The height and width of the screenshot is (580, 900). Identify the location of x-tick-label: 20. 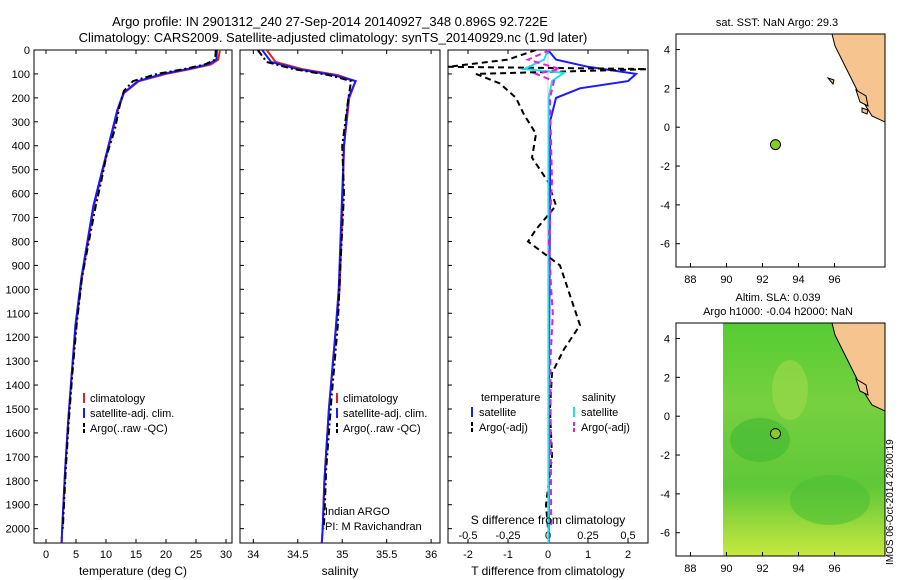
(166, 555).